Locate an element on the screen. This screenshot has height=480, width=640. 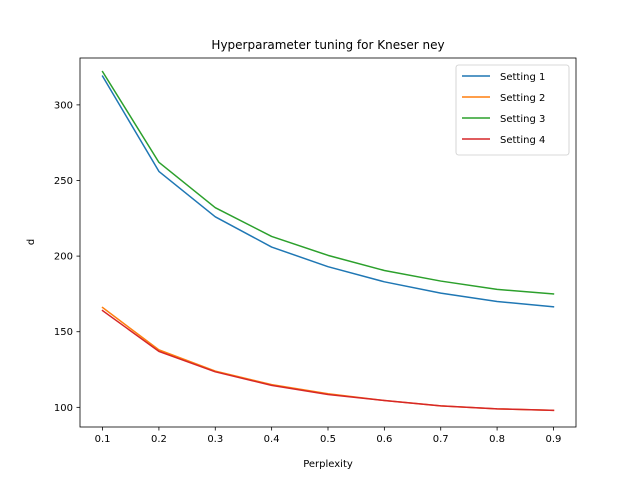
legend-label-1: Setting 1 is located at coordinates (522, 77).